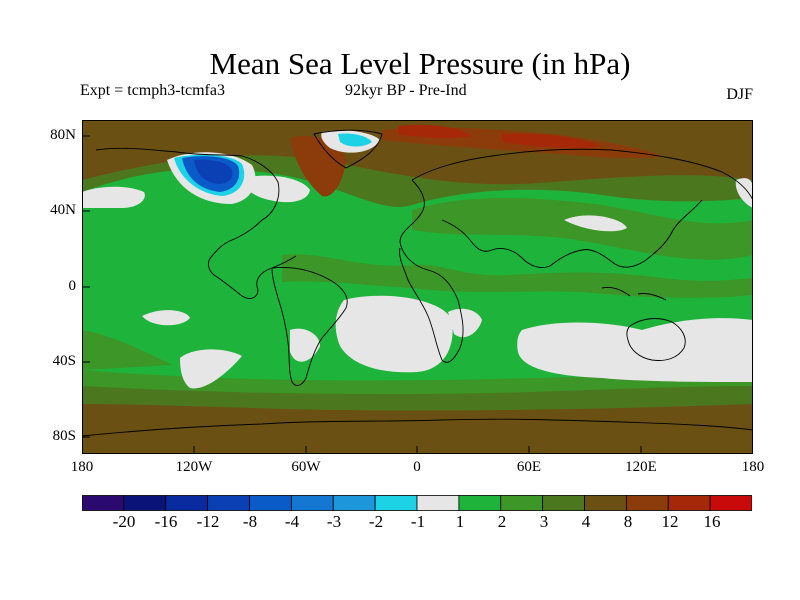  I want to click on coast-eurasia, so click(582, 208).